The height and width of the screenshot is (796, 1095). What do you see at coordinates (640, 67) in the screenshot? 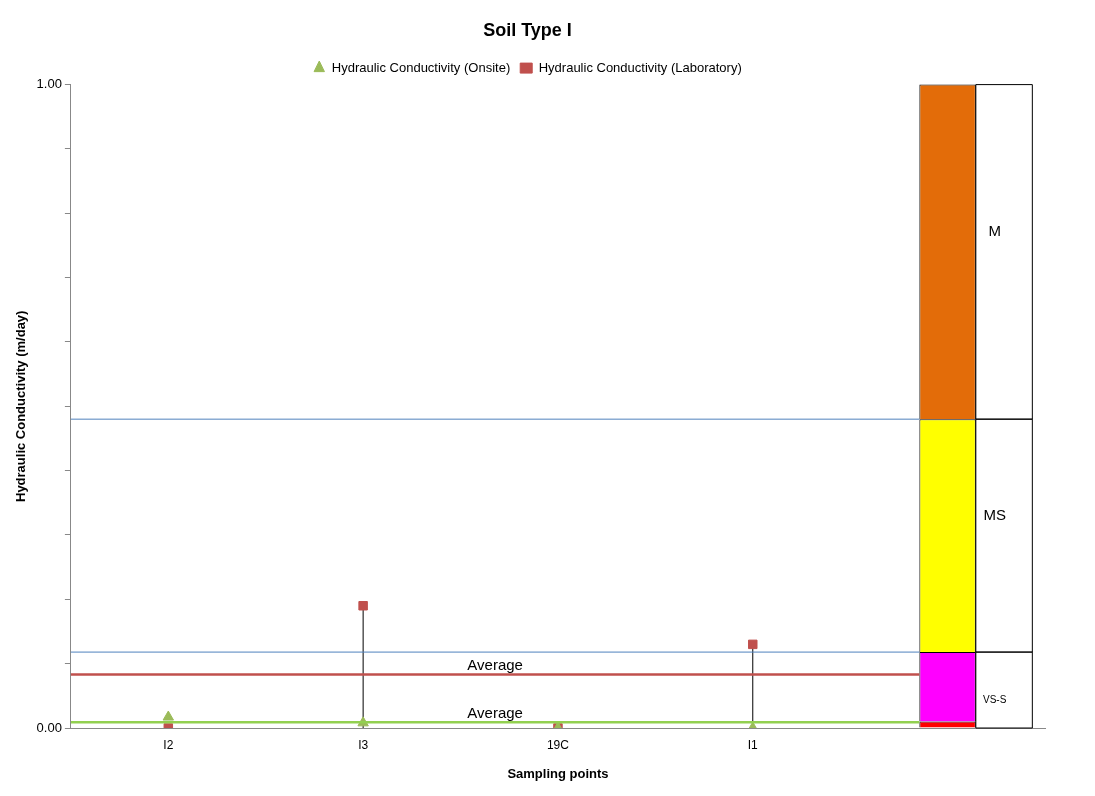
I see `legend-label: Hydraulic Conductivity (Laboratory)` at bounding box center [640, 67].